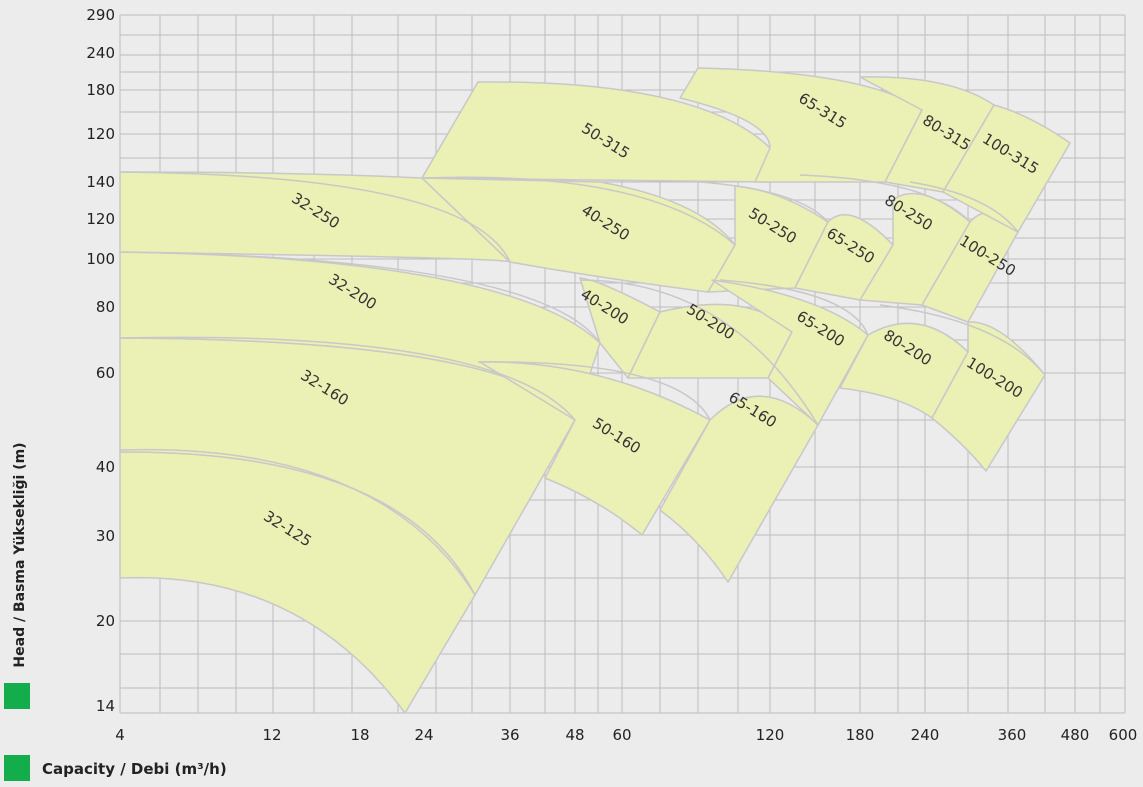 The height and width of the screenshot is (787, 1143). I want to click on y-tick-label: 100, so click(100, 259).